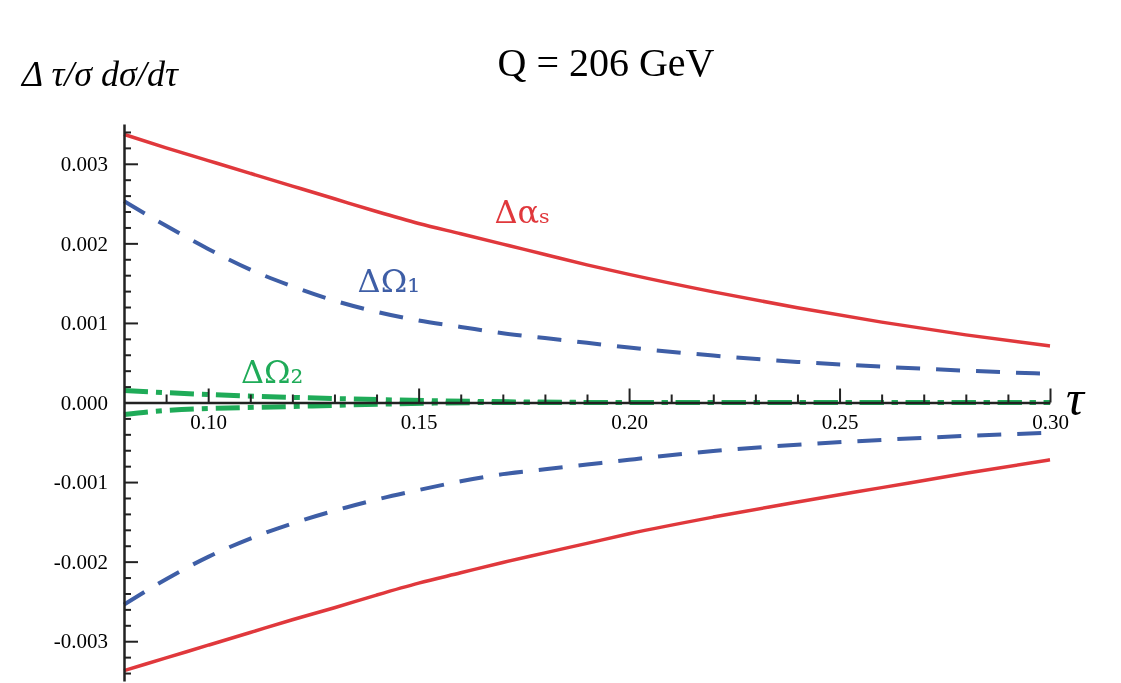 The height and width of the screenshot is (683, 1121). I want to click on x-tick-label: 0.15, so click(419, 422).